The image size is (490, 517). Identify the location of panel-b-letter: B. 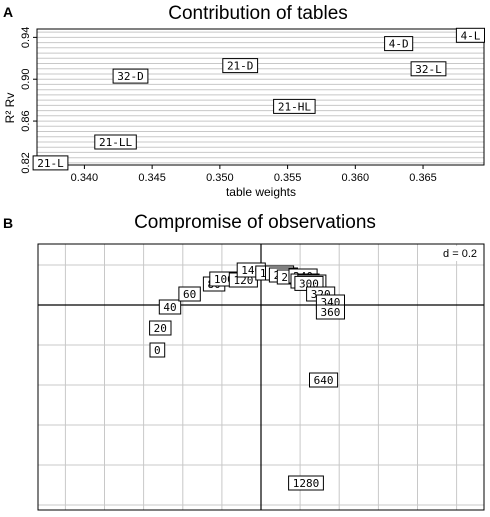
(8, 223).